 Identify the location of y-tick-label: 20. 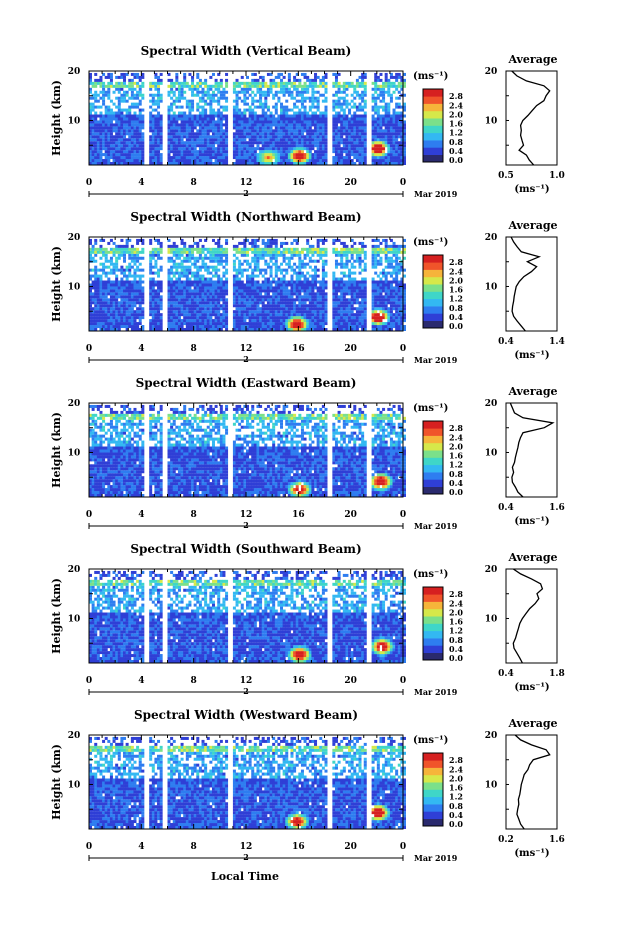
(74, 72).